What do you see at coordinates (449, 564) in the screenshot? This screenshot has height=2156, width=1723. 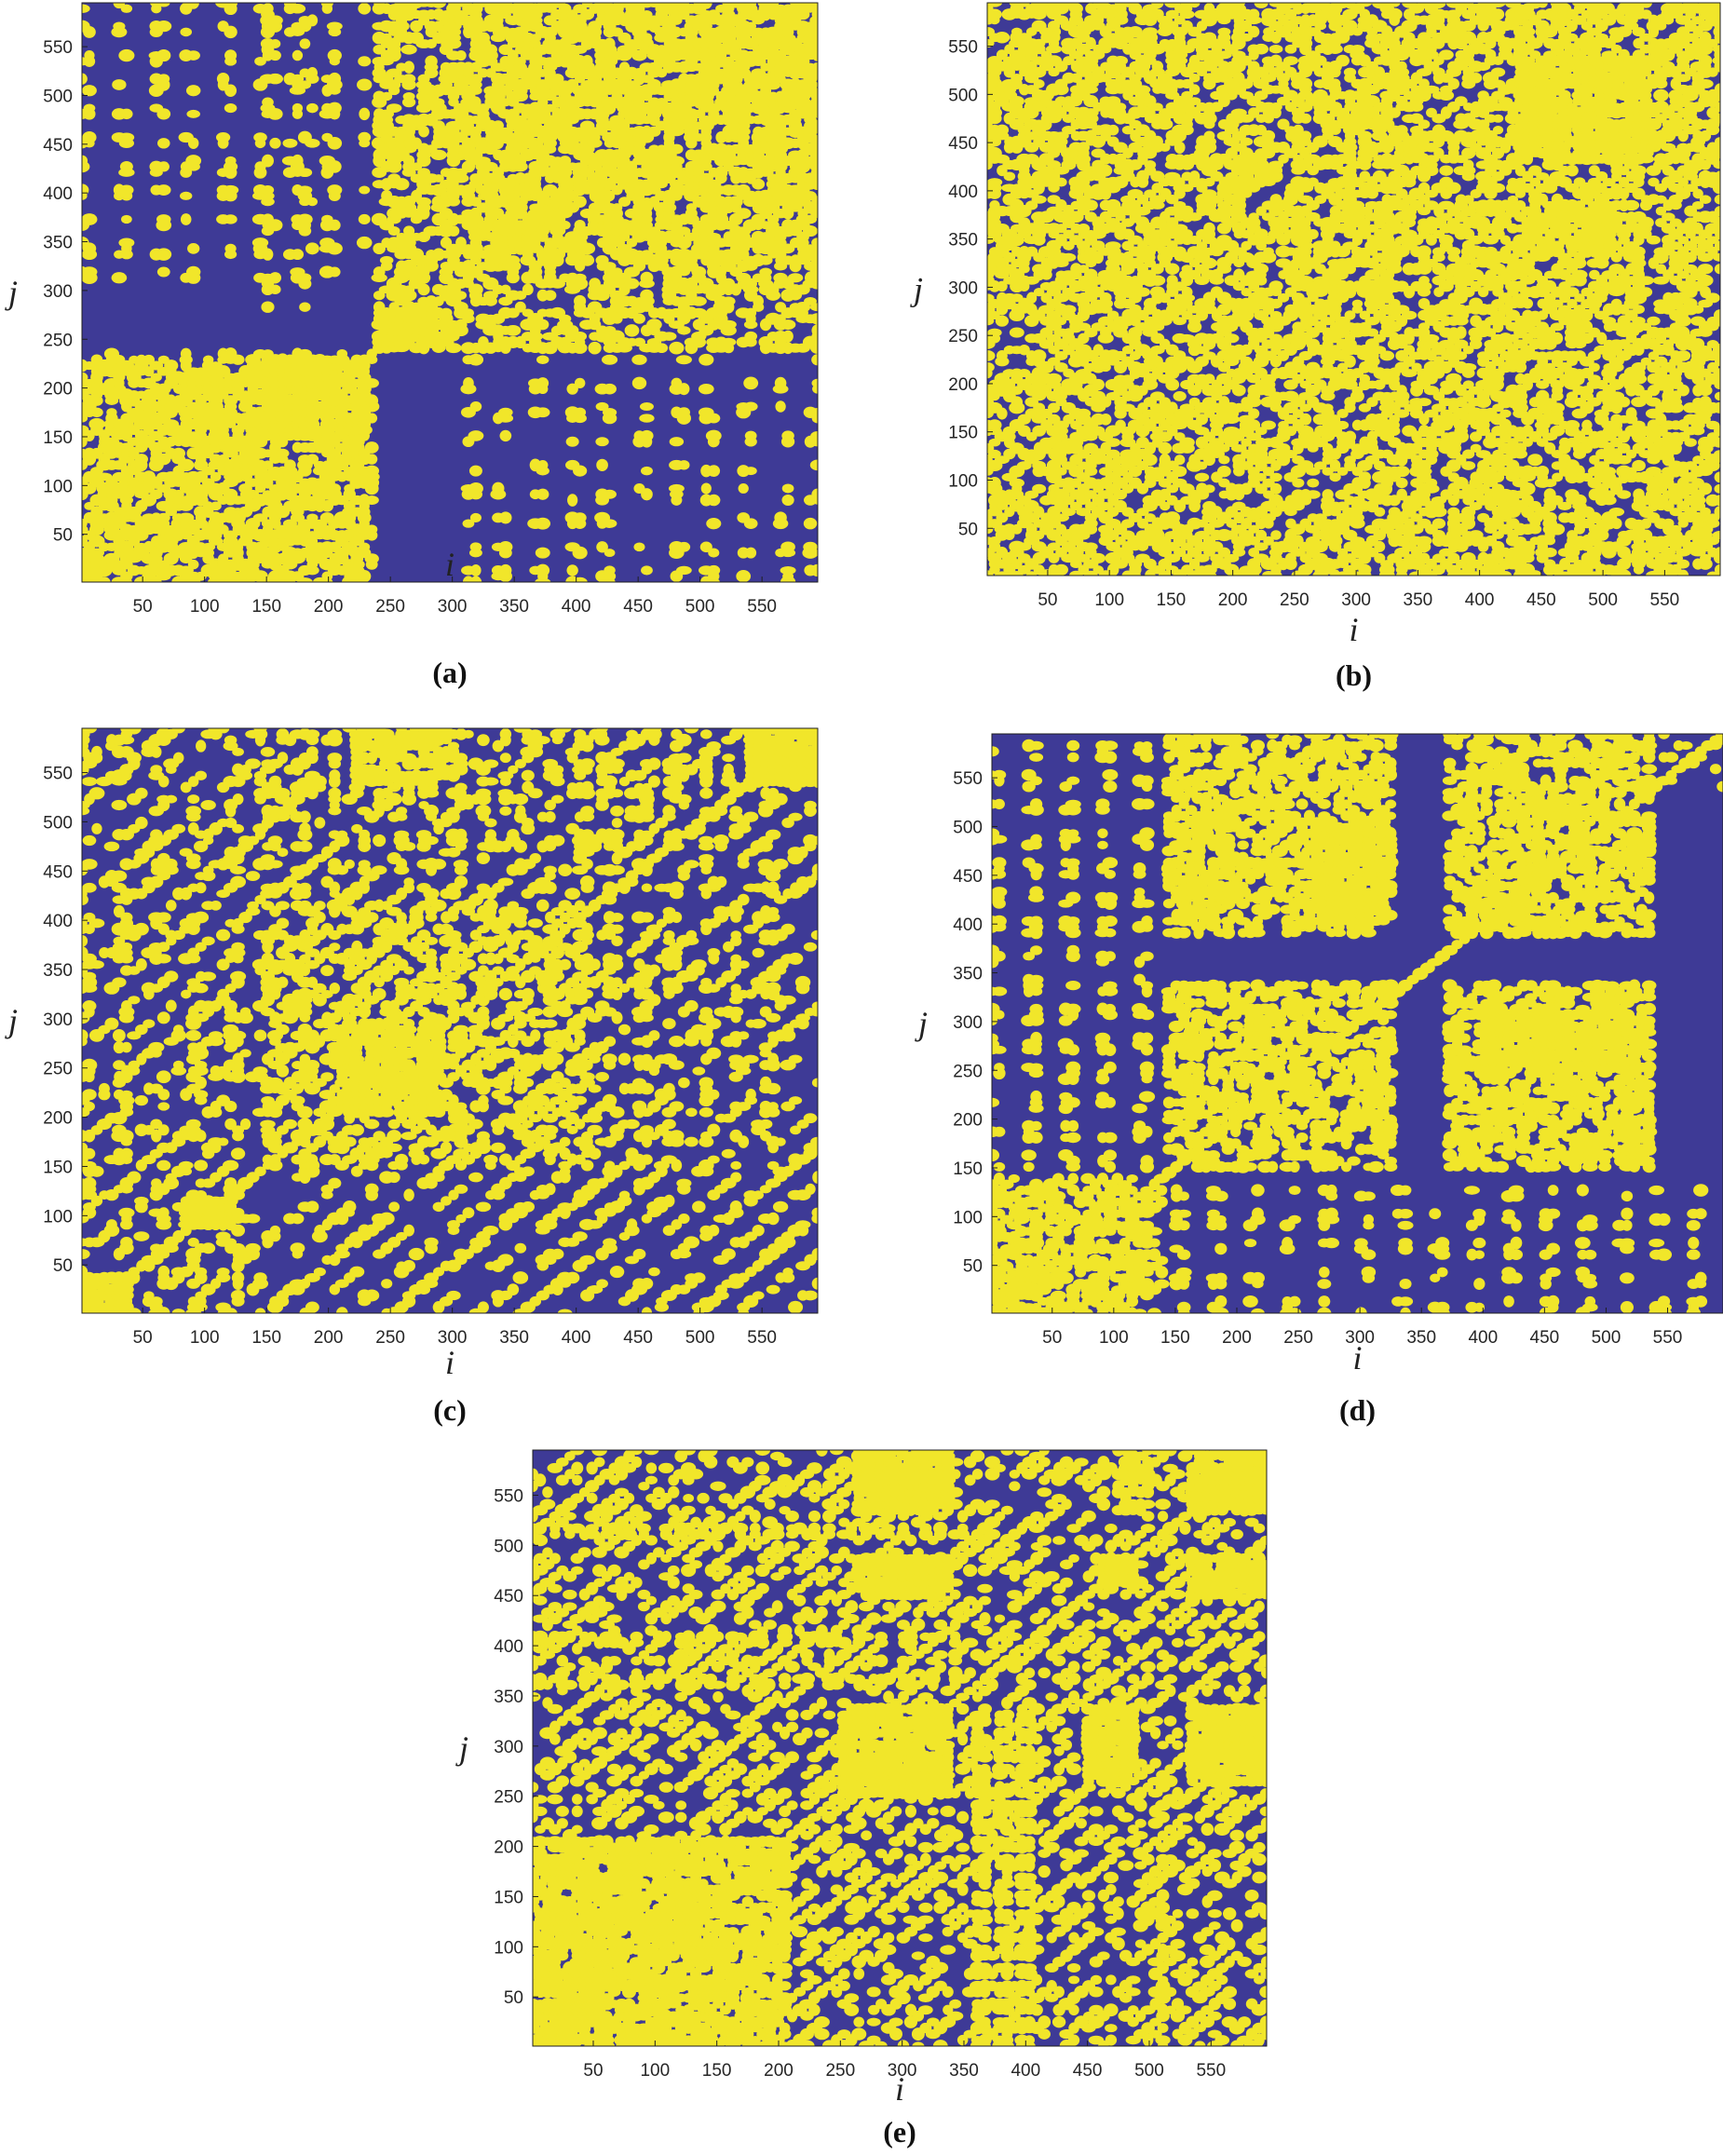 I see `x-axis-label: i` at bounding box center [449, 564].